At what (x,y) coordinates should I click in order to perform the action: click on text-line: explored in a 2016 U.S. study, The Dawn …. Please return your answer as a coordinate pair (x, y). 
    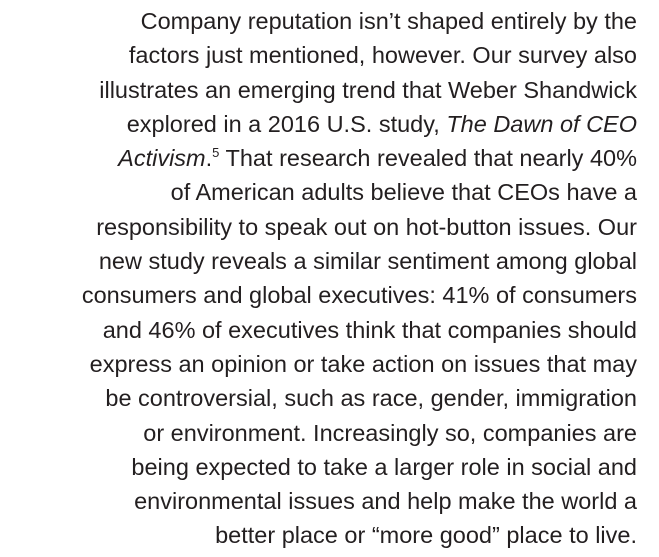
    Looking at the image, I should click on (318, 124).